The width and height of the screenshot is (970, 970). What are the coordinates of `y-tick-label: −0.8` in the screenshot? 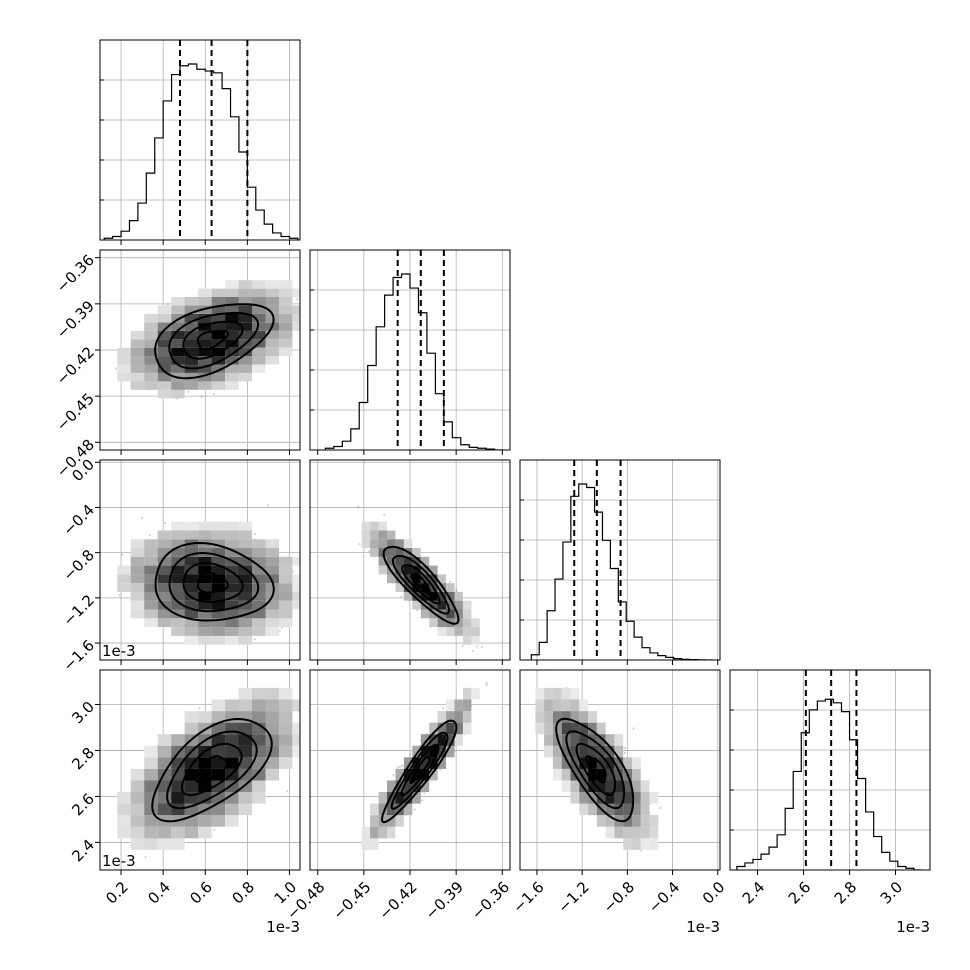 It's located at (79, 565).